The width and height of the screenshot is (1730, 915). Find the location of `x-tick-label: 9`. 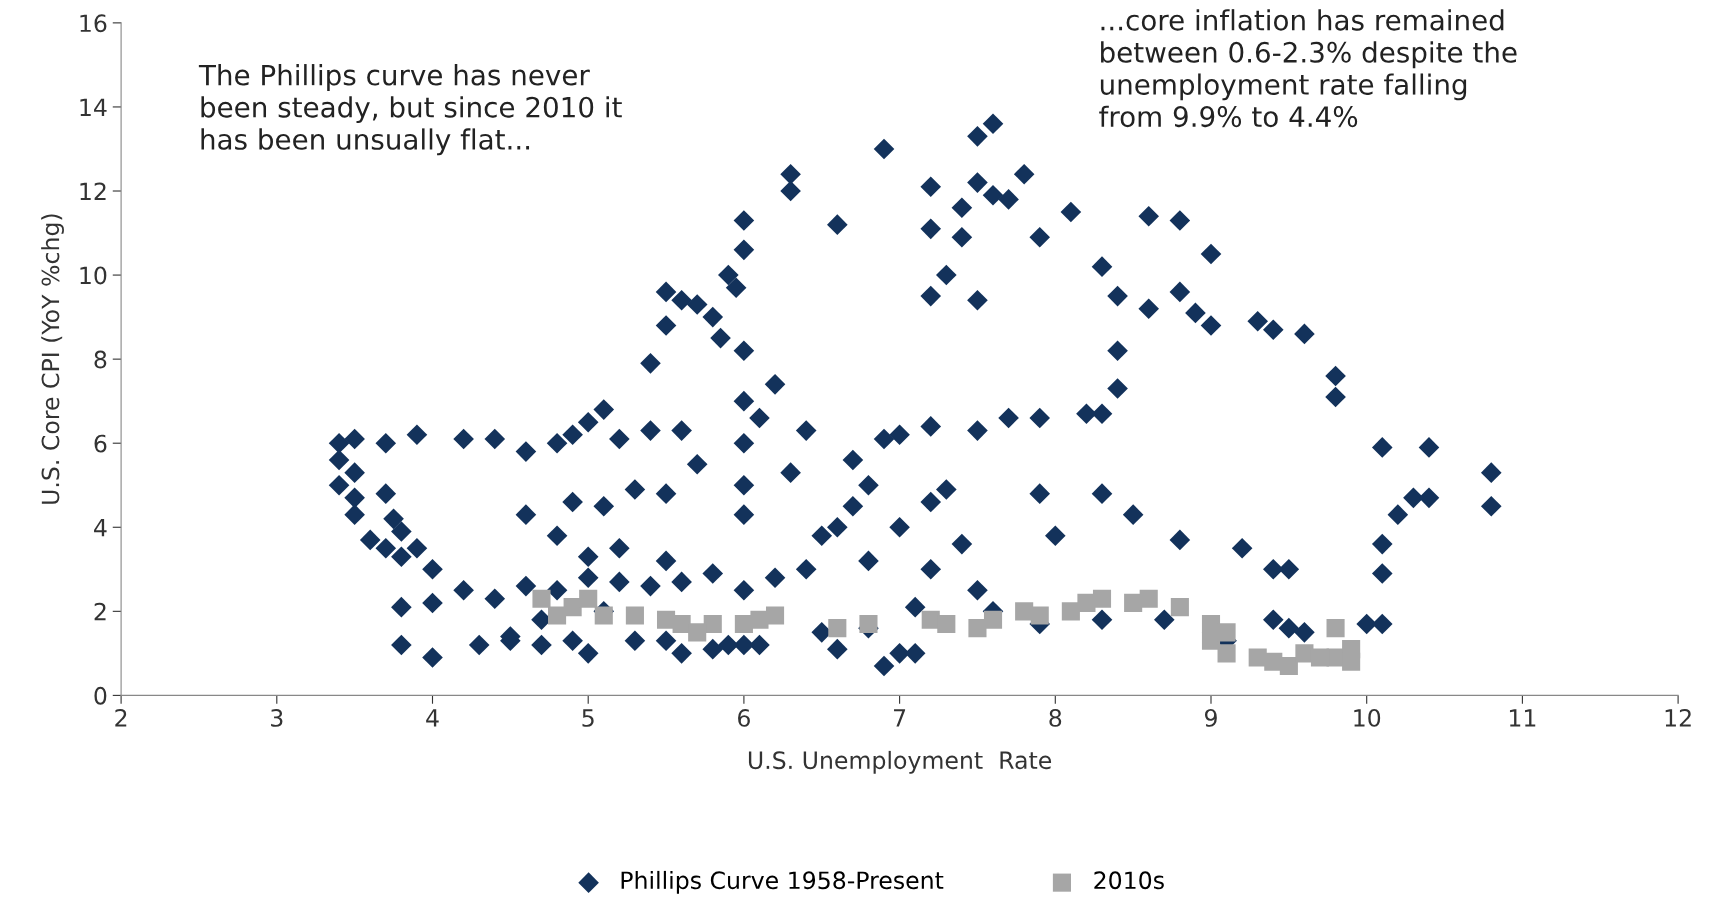

x-tick-label: 9 is located at coordinates (1210, 718).